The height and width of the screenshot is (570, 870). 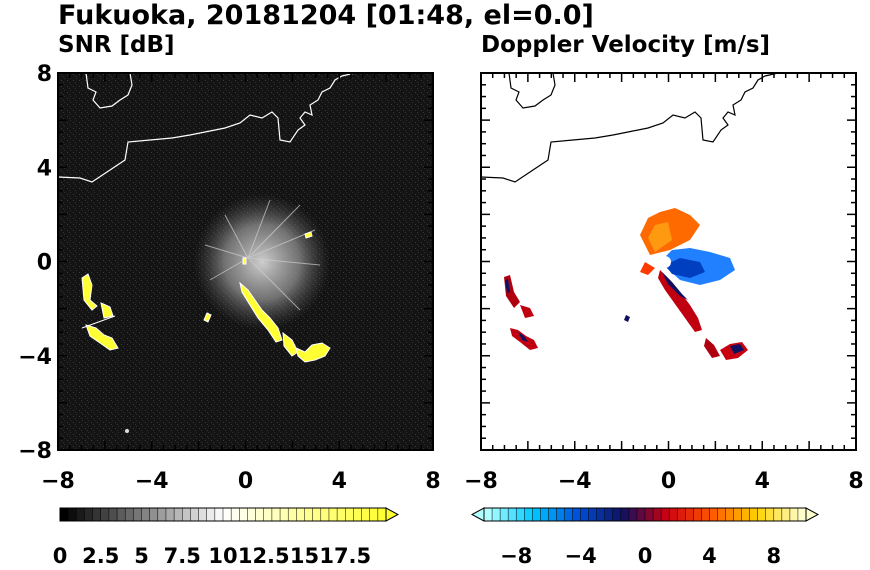 I want to click on y-tick-label: −4, so click(x=35, y=357).